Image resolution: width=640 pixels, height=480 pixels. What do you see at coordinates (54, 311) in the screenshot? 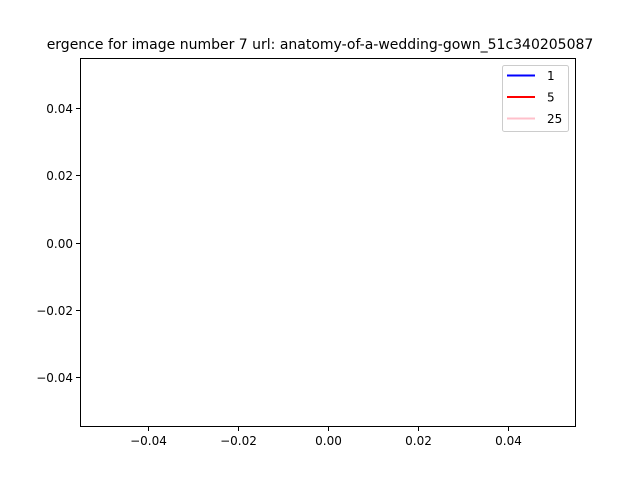
I see `y-tick-label: −0.02` at bounding box center [54, 311].